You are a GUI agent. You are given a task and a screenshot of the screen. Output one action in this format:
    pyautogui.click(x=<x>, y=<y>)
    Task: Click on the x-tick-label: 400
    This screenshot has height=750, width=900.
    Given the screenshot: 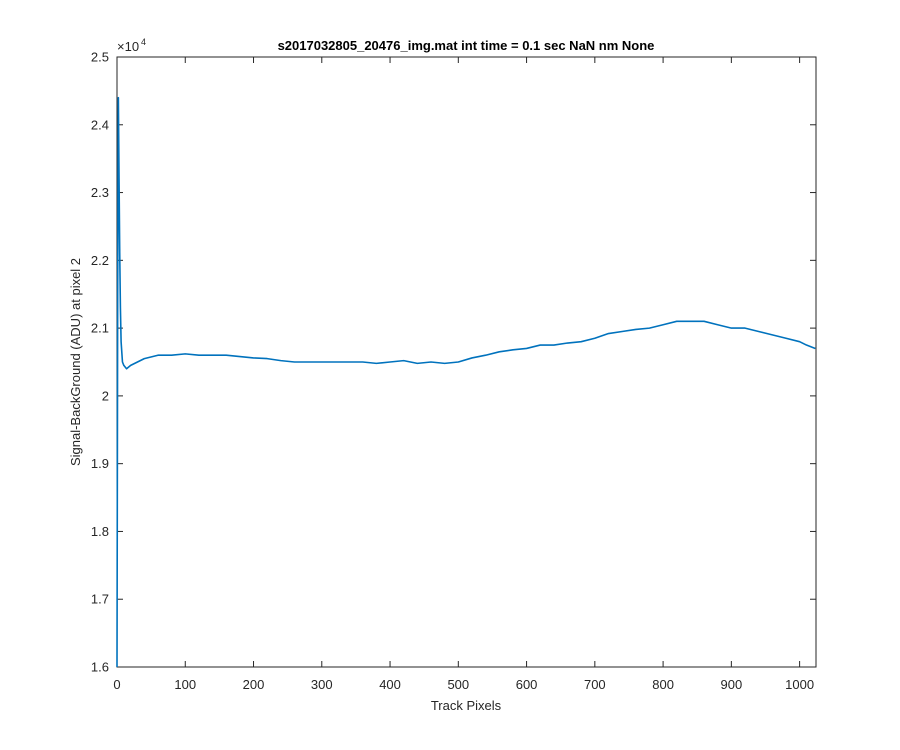 What is the action you would take?
    pyautogui.click(x=390, y=684)
    